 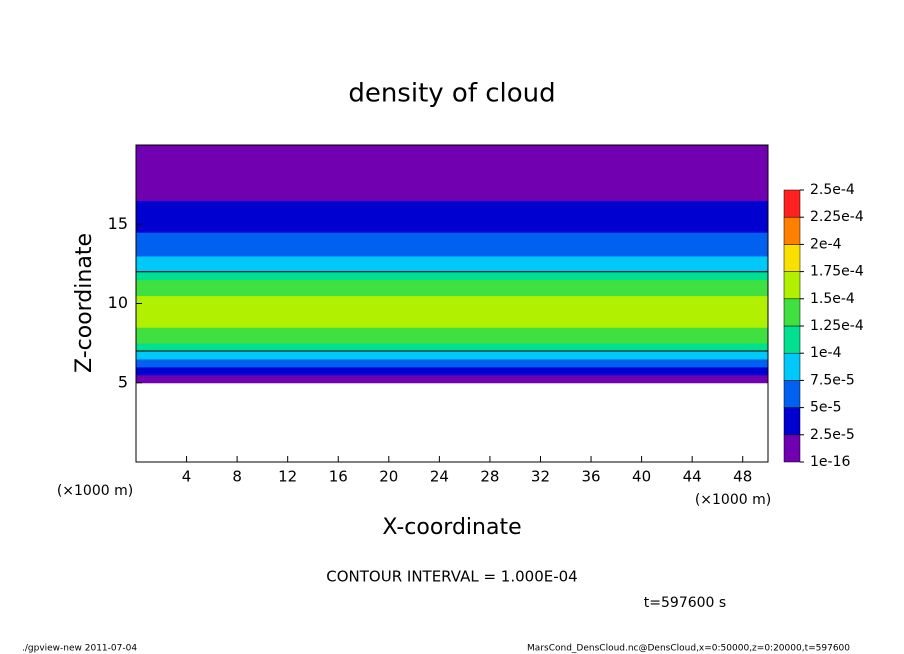 What do you see at coordinates (826, 353) in the screenshot?
I see `colorbar-label: 1e-4` at bounding box center [826, 353].